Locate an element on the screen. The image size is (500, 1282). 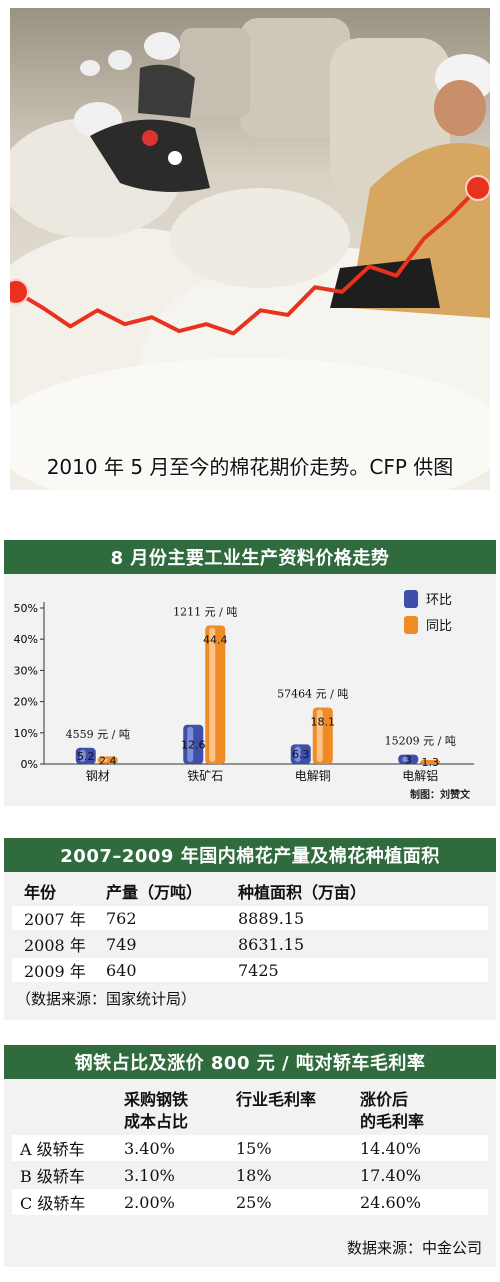
table-row: 2008 年 749 8631.15 is located at coordinates (250, 944).